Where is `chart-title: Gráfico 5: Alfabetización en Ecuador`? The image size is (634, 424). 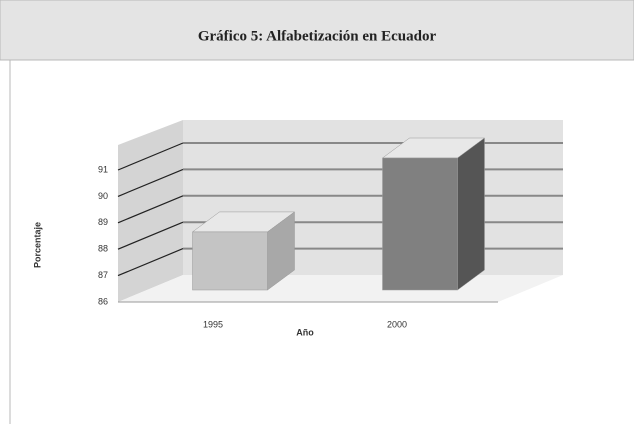 chart-title: Gráfico 5: Alfabetización en Ecuador is located at coordinates (317, 36).